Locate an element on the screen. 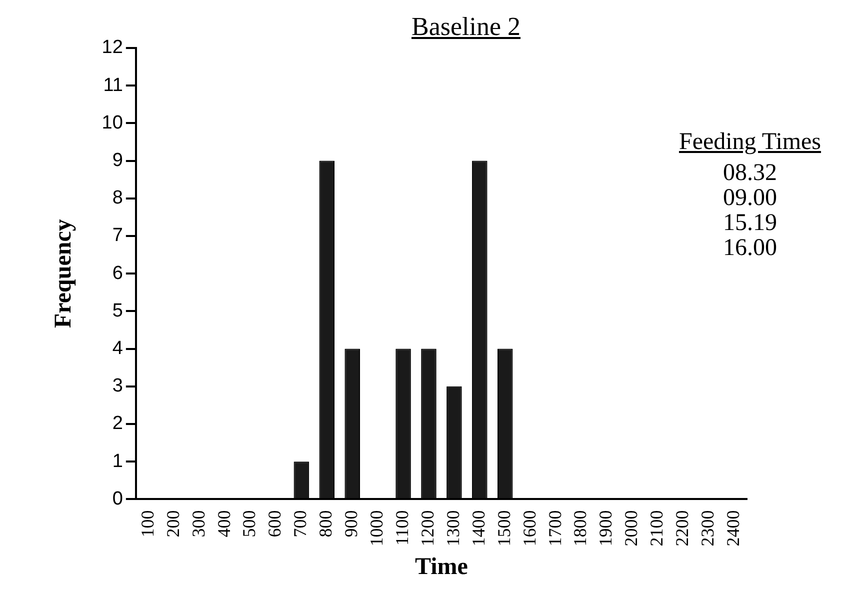 The height and width of the screenshot is (596, 852). x-tick-label: 600 is located at coordinates (274, 524).